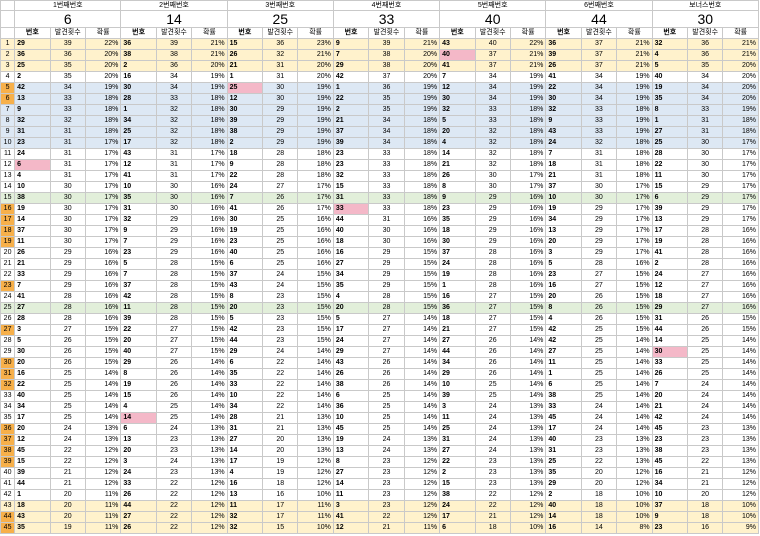 This screenshot has height=536, width=760. What do you see at coordinates (32, 451) in the screenshot?
I see `number-cell: 45` at bounding box center [32, 451].